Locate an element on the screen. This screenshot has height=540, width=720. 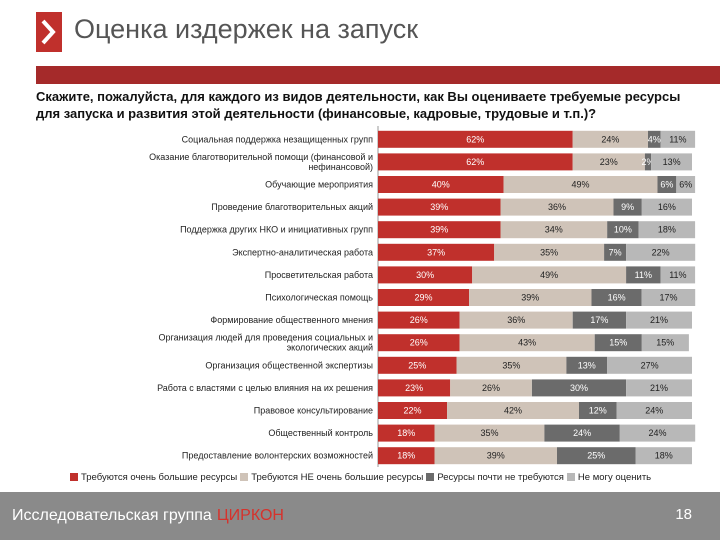
data-label: 37% is located at coordinates (436, 252).